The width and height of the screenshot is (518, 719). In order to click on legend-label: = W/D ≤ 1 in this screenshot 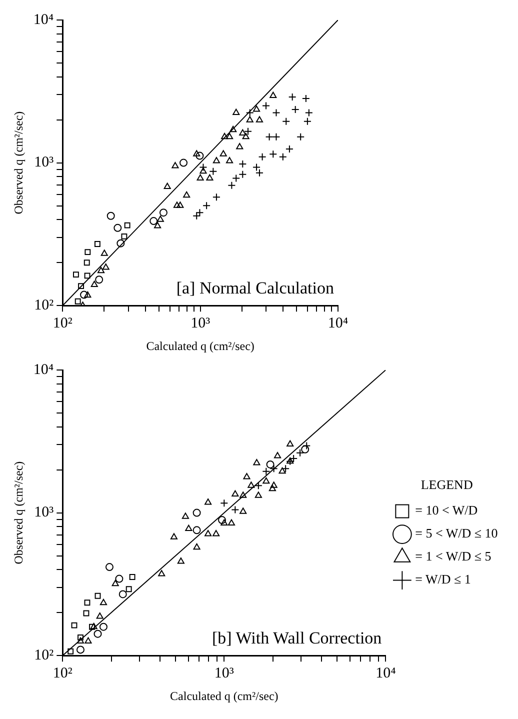, I will do `click(443, 579)`.